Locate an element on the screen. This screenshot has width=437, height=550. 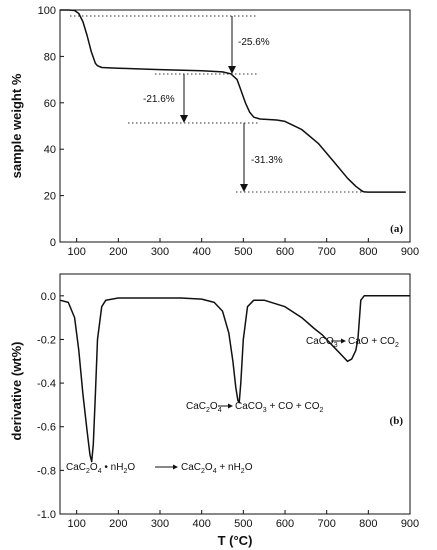
panel-a-x-tick-label: 500 is located at coordinates (243, 252).